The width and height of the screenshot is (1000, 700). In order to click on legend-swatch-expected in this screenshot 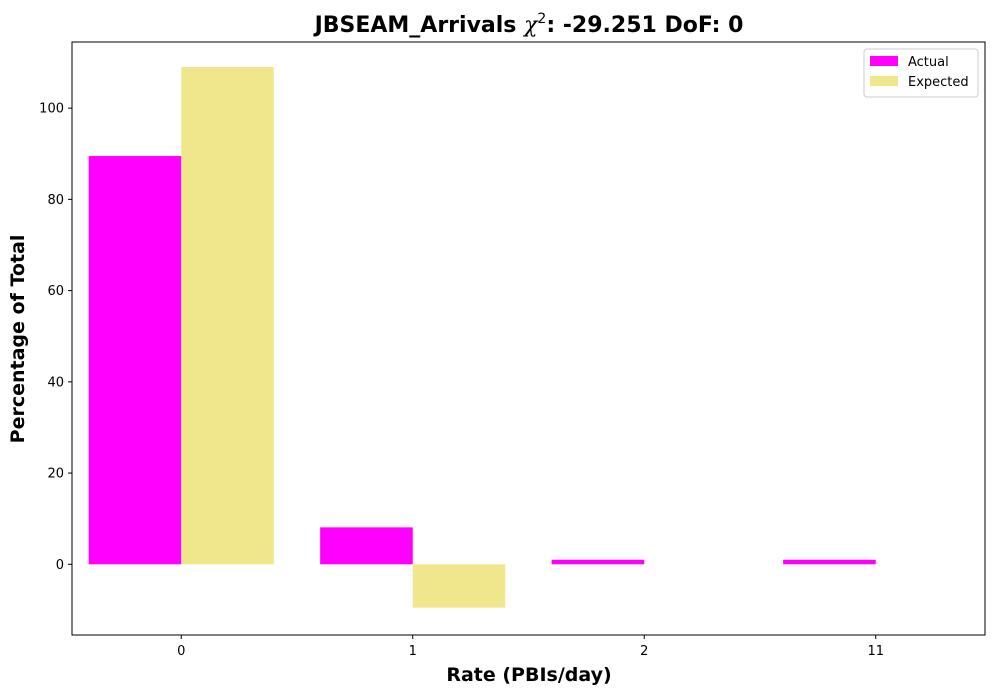, I will do `click(884, 81)`.